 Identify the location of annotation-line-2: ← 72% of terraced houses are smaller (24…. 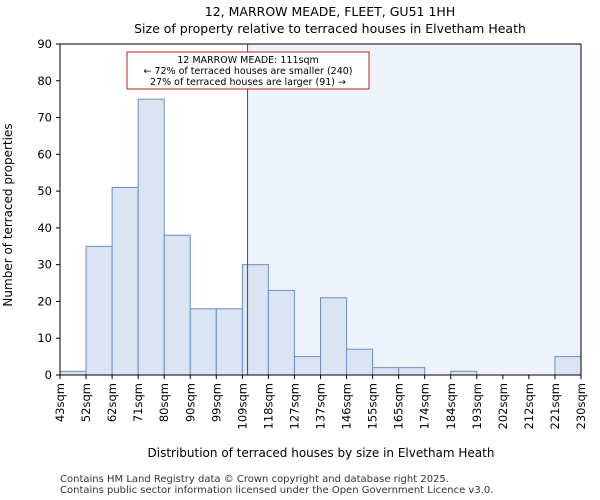
(247, 71).